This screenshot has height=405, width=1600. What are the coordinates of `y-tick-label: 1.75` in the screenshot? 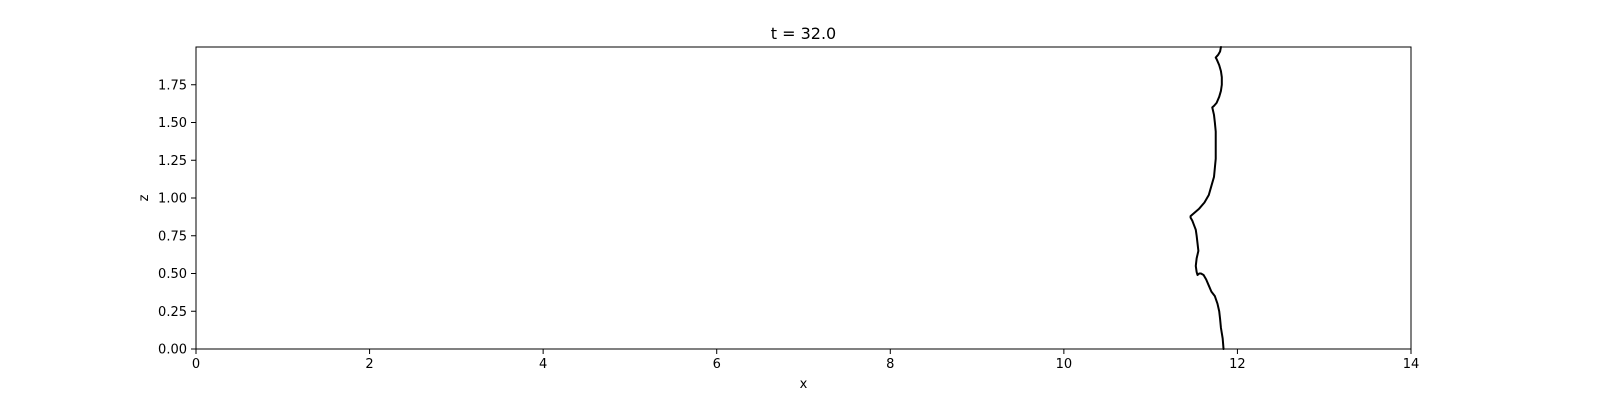 It's located at (172, 85).